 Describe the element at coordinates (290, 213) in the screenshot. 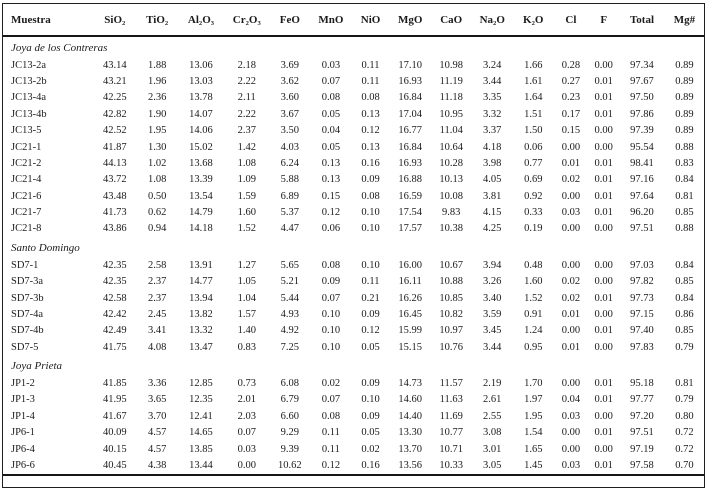

I see `cell-feo: 5.37` at that location.